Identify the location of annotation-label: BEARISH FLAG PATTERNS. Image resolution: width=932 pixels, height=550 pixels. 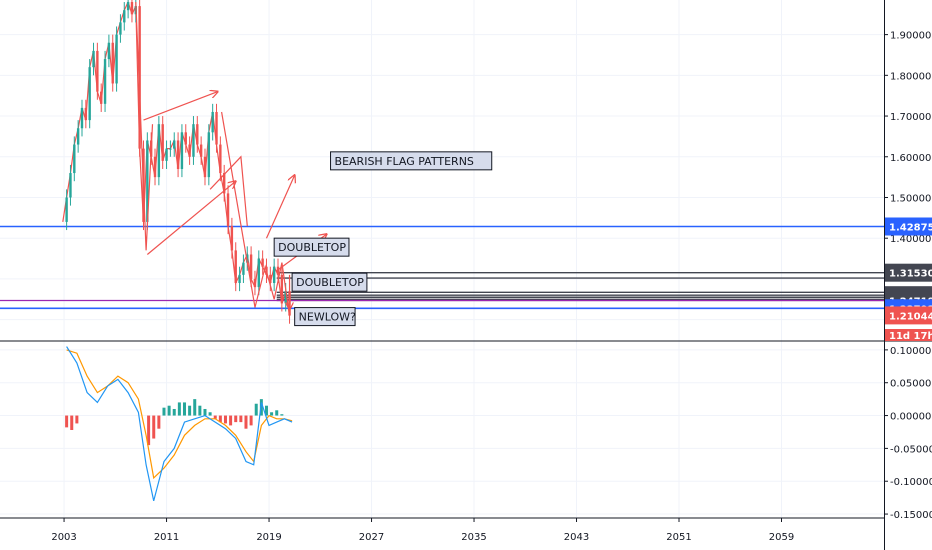
(411, 161).